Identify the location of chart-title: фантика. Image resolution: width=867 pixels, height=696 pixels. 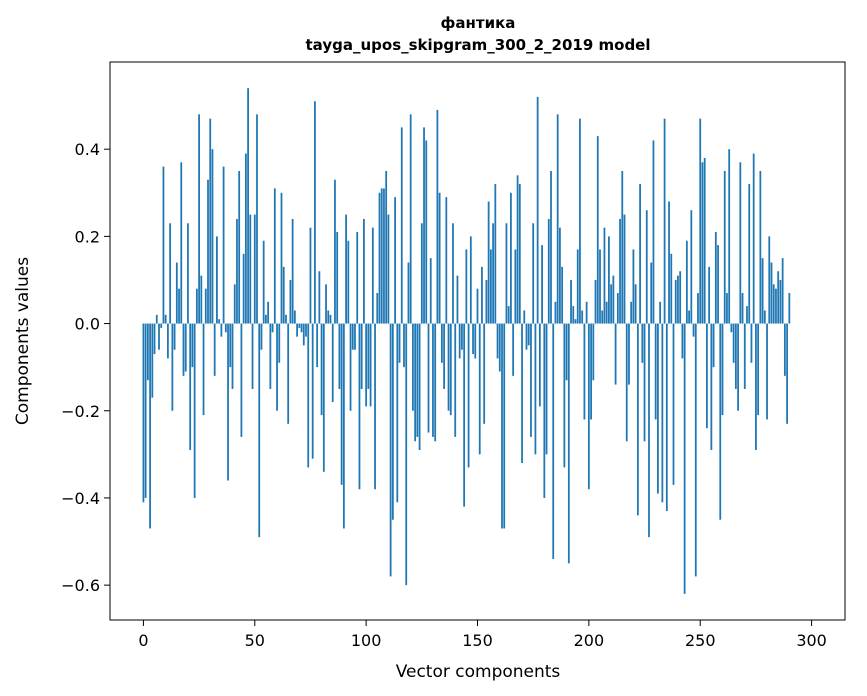
(478, 23).